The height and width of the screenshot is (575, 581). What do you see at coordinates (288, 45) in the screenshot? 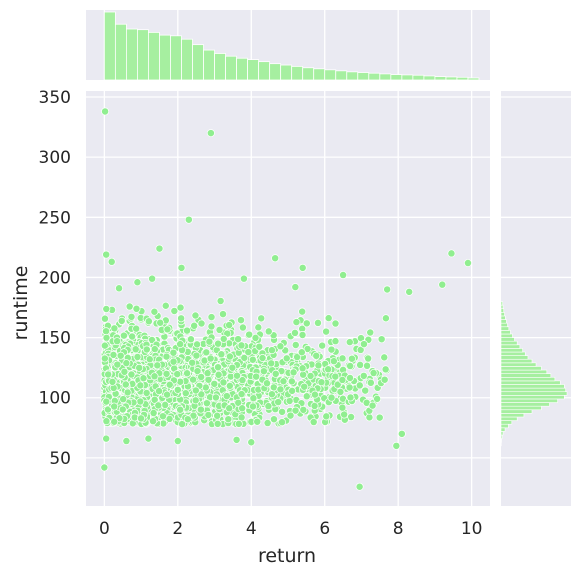
I see `x-marginal-histogram` at bounding box center [288, 45].